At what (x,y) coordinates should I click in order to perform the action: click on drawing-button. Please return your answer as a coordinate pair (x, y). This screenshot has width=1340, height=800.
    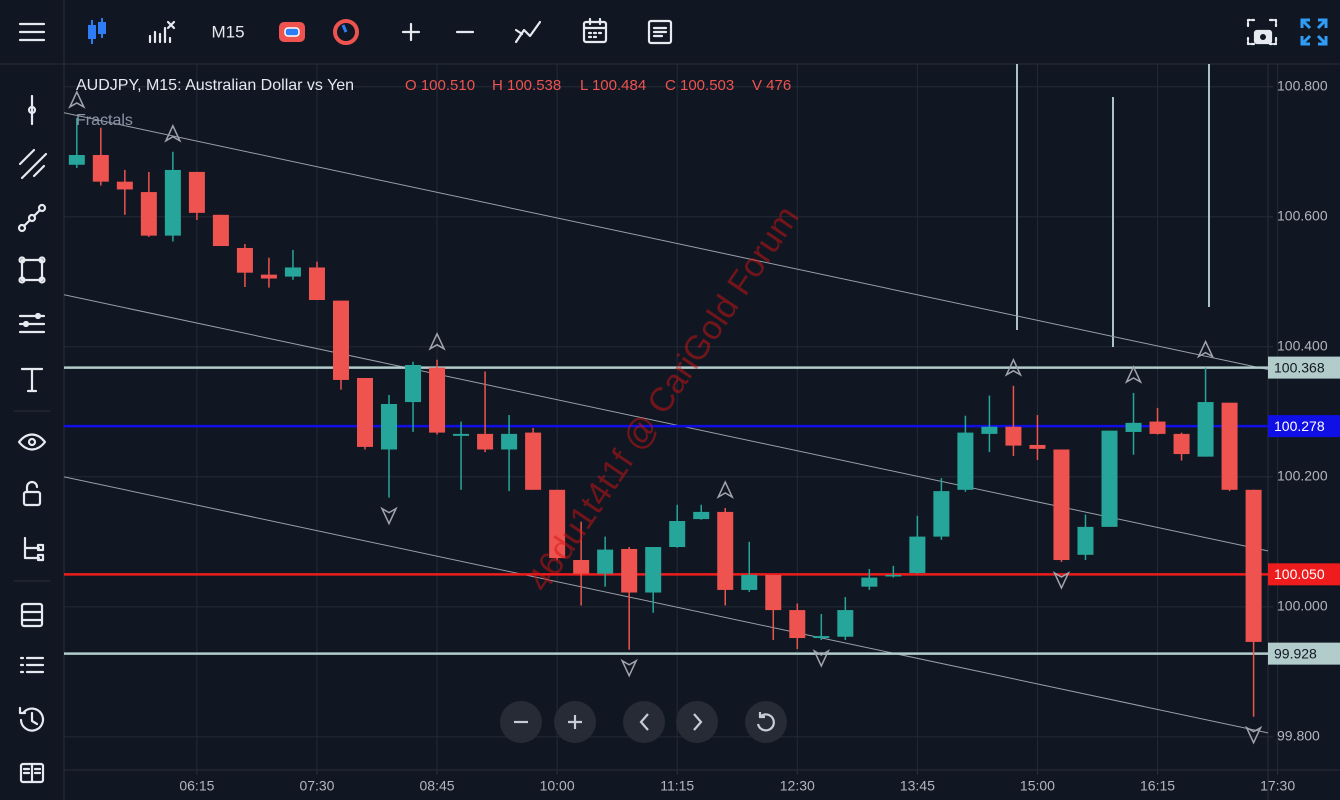
    Looking at the image, I should click on (528, 32).